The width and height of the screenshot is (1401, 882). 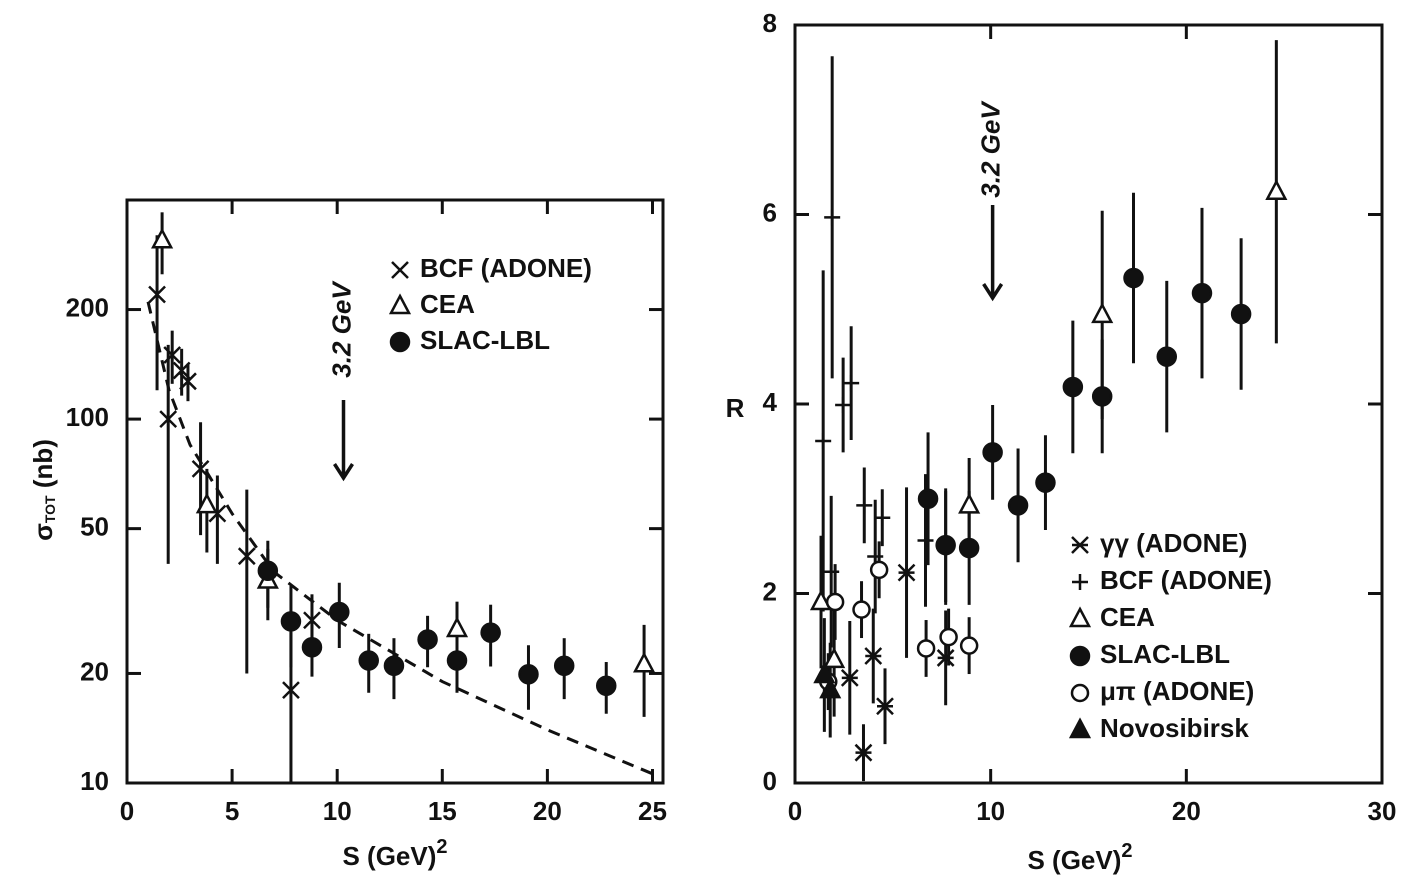 I want to click on x-tick-label: 15, so click(x=442, y=811).